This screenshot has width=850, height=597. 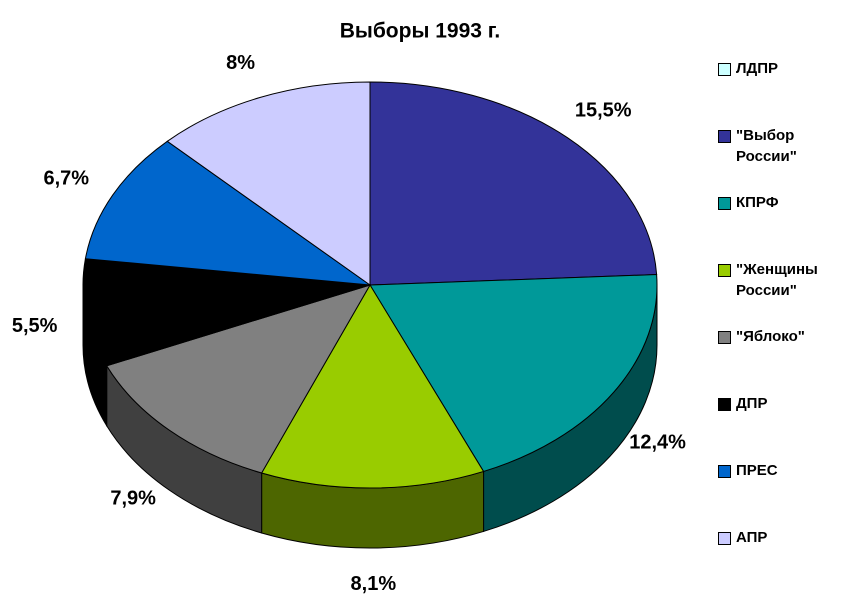 What do you see at coordinates (757, 68) in the screenshot?
I see `legend-label: ЛДПР` at bounding box center [757, 68].